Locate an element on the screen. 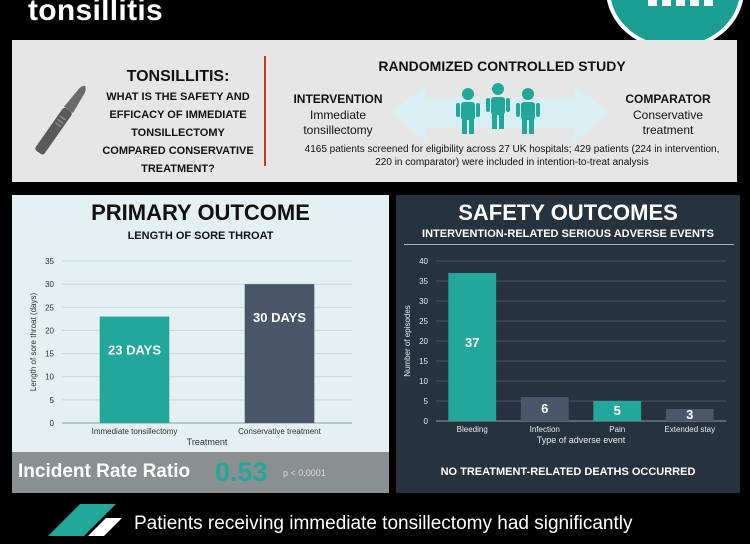 The image size is (750, 544). safety-outcome-title: SAFETY OUTCOMES is located at coordinates (568, 212).